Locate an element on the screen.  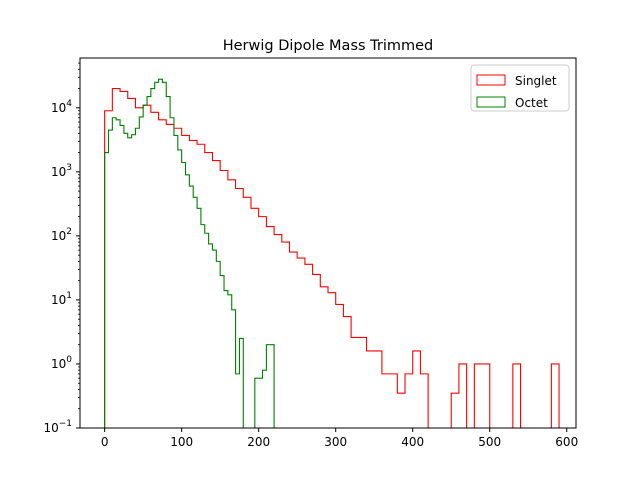
y-tick-label: 10² is located at coordinates (61, 235).